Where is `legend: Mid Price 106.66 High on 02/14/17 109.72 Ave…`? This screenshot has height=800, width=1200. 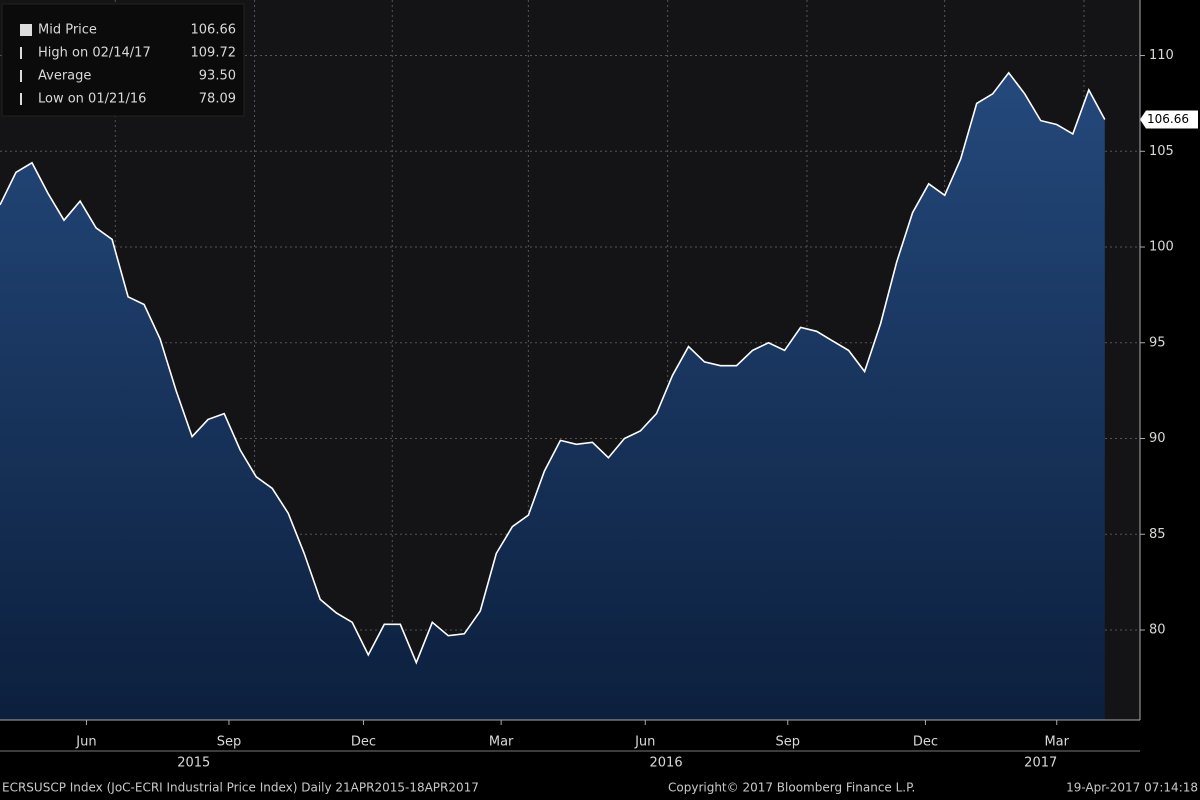
legend: Mid Price 106.66 High on 02/14/17 109.72 Ave… is located at coordinates (123, 60).